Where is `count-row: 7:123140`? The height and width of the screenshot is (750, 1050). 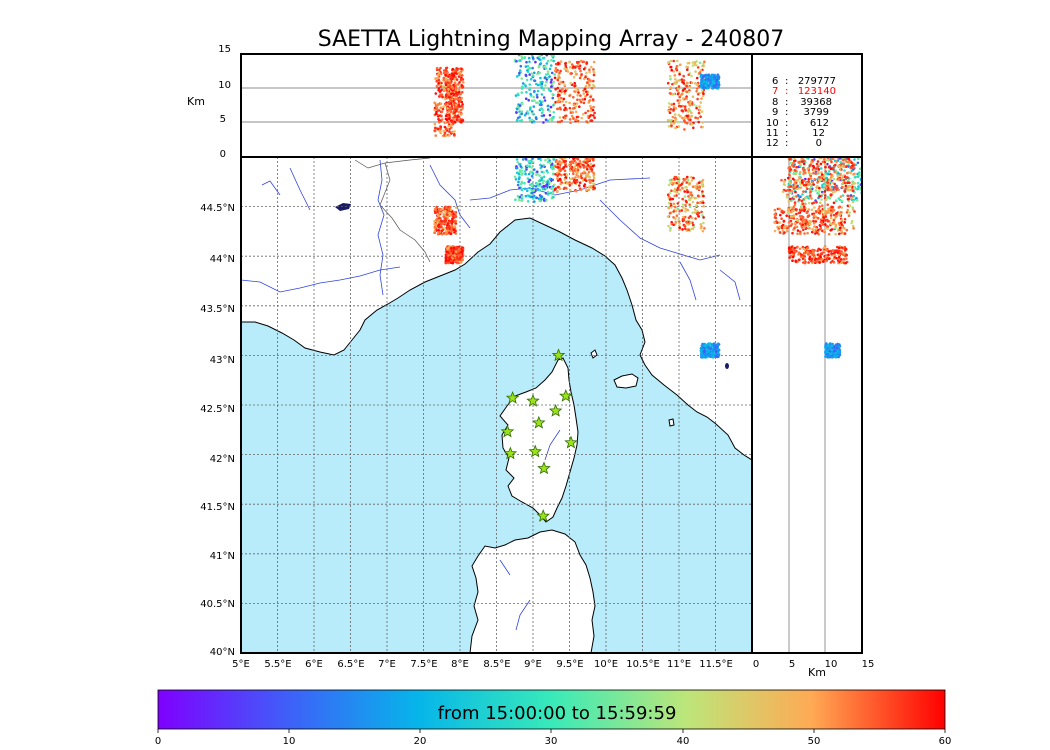 count-row: 7:123140 is located at coordinates (804, 91).